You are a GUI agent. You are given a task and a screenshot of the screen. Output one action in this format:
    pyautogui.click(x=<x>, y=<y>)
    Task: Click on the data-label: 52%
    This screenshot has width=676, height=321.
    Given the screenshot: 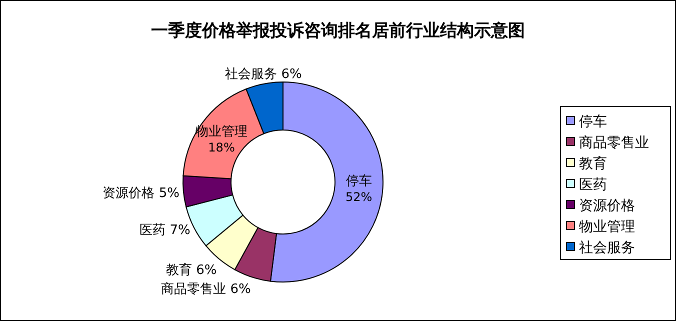 What is the action you would take?
    pyautogui.click(x=359, y=197)
    